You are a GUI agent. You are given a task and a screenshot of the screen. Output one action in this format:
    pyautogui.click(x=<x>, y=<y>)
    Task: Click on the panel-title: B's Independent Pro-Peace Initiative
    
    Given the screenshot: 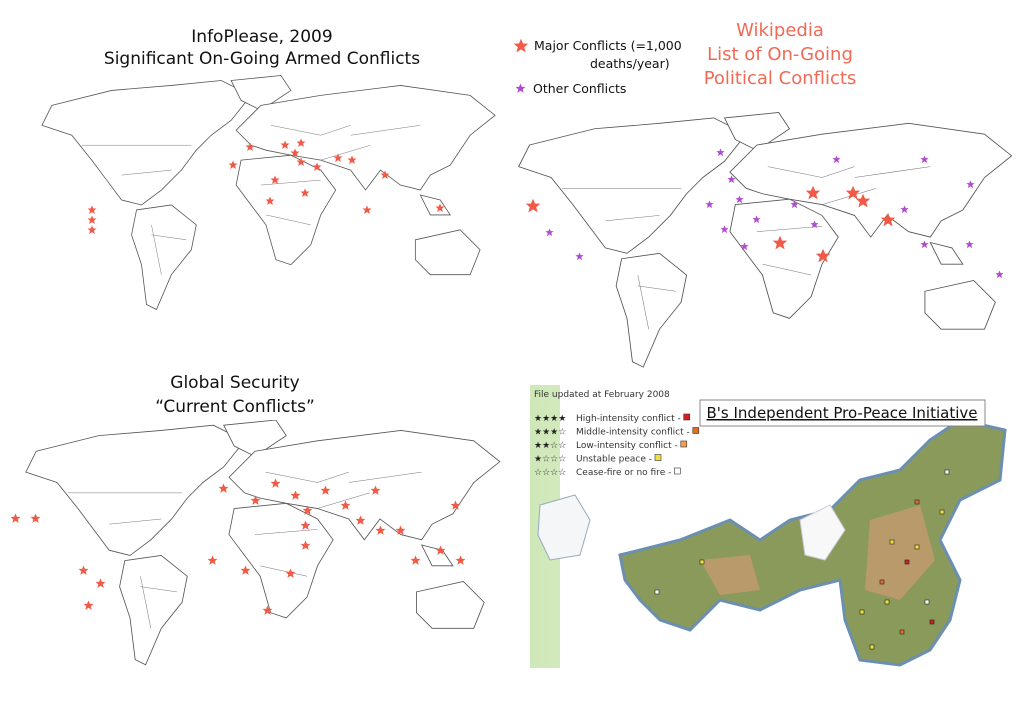 What is the action you would take?
    pyautogui.click(x=842, y=413)
    